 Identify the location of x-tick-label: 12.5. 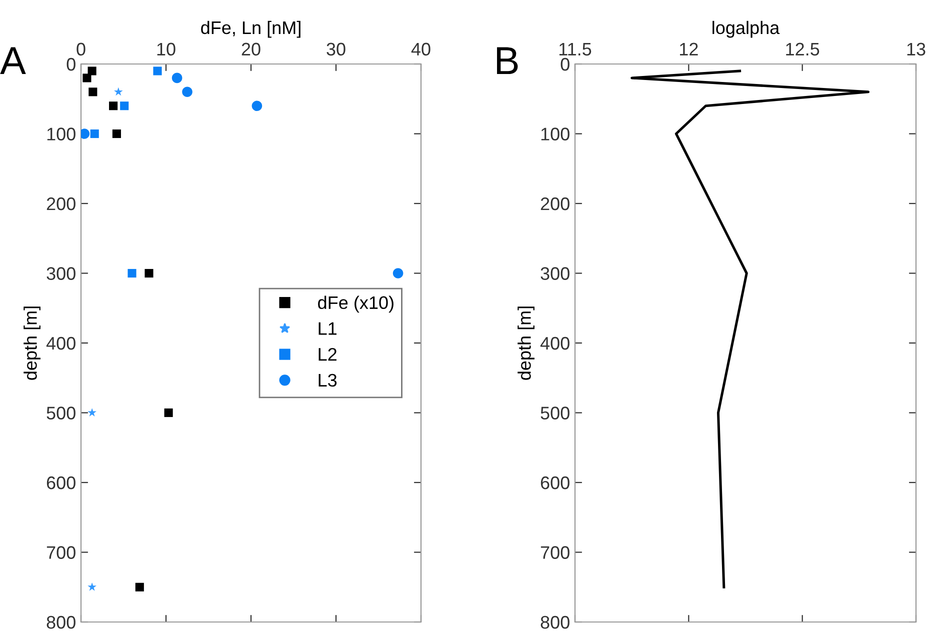
(803, 49).